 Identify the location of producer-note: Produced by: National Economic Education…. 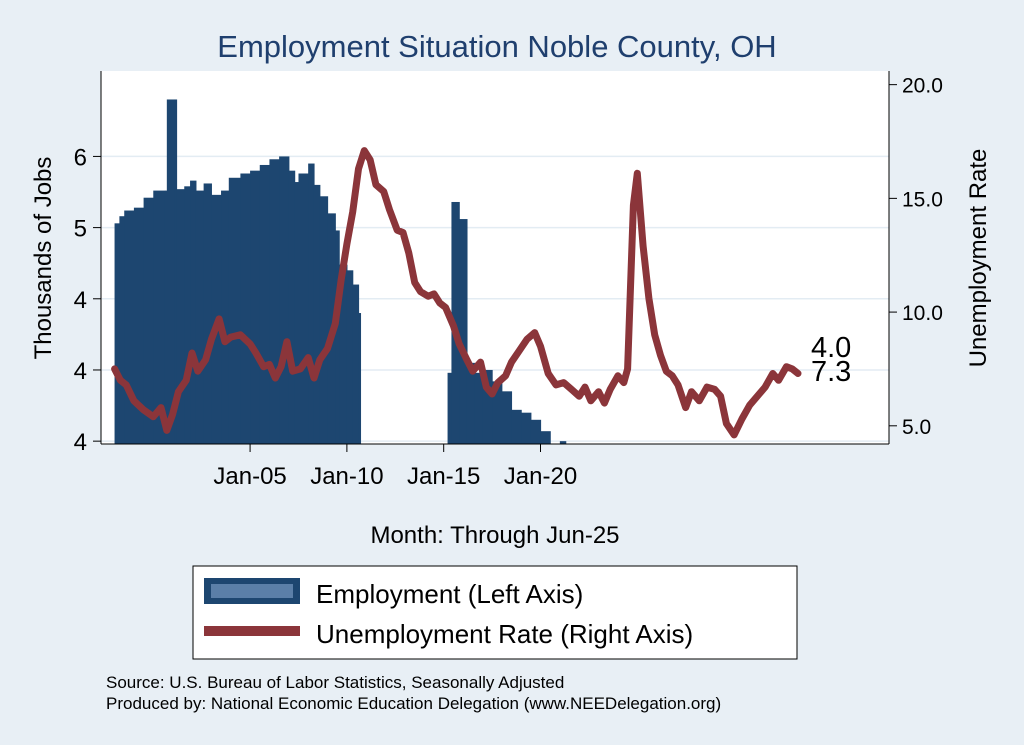
(413, 703).